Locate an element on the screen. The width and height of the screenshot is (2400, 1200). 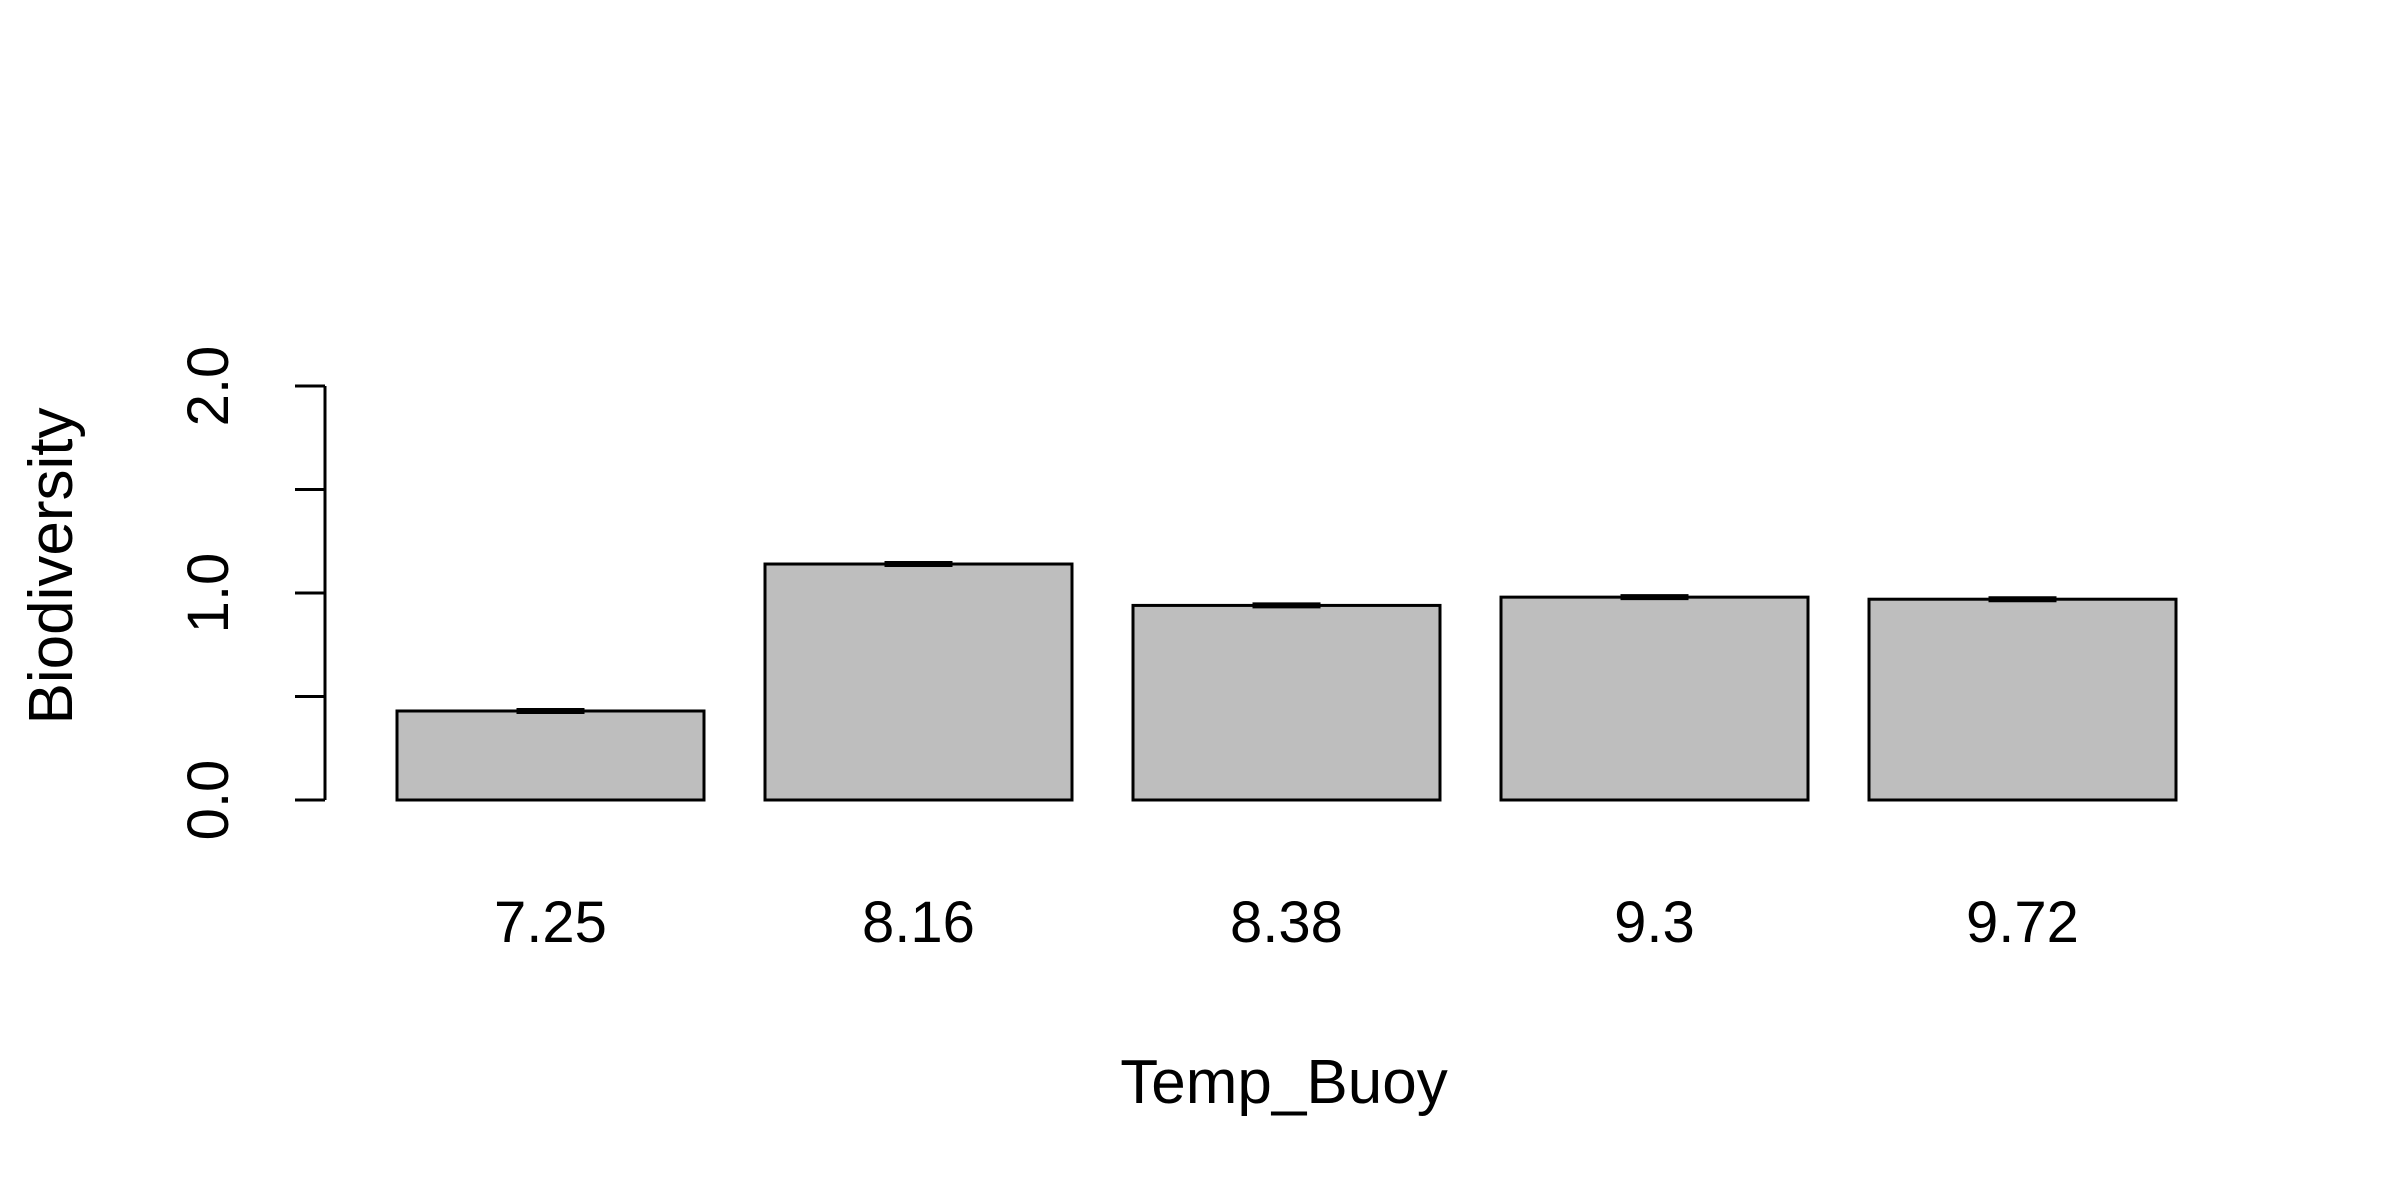
x-tick-label: 9.72 is located at coordinates (2022, 922).